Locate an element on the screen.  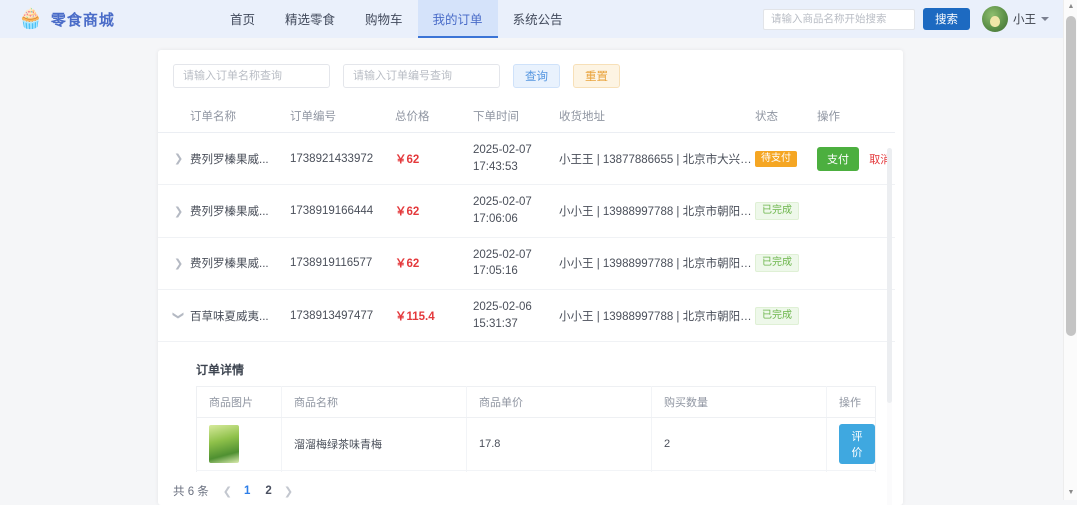
prev-page-button: ❮ is located at coordinates (227, 491).